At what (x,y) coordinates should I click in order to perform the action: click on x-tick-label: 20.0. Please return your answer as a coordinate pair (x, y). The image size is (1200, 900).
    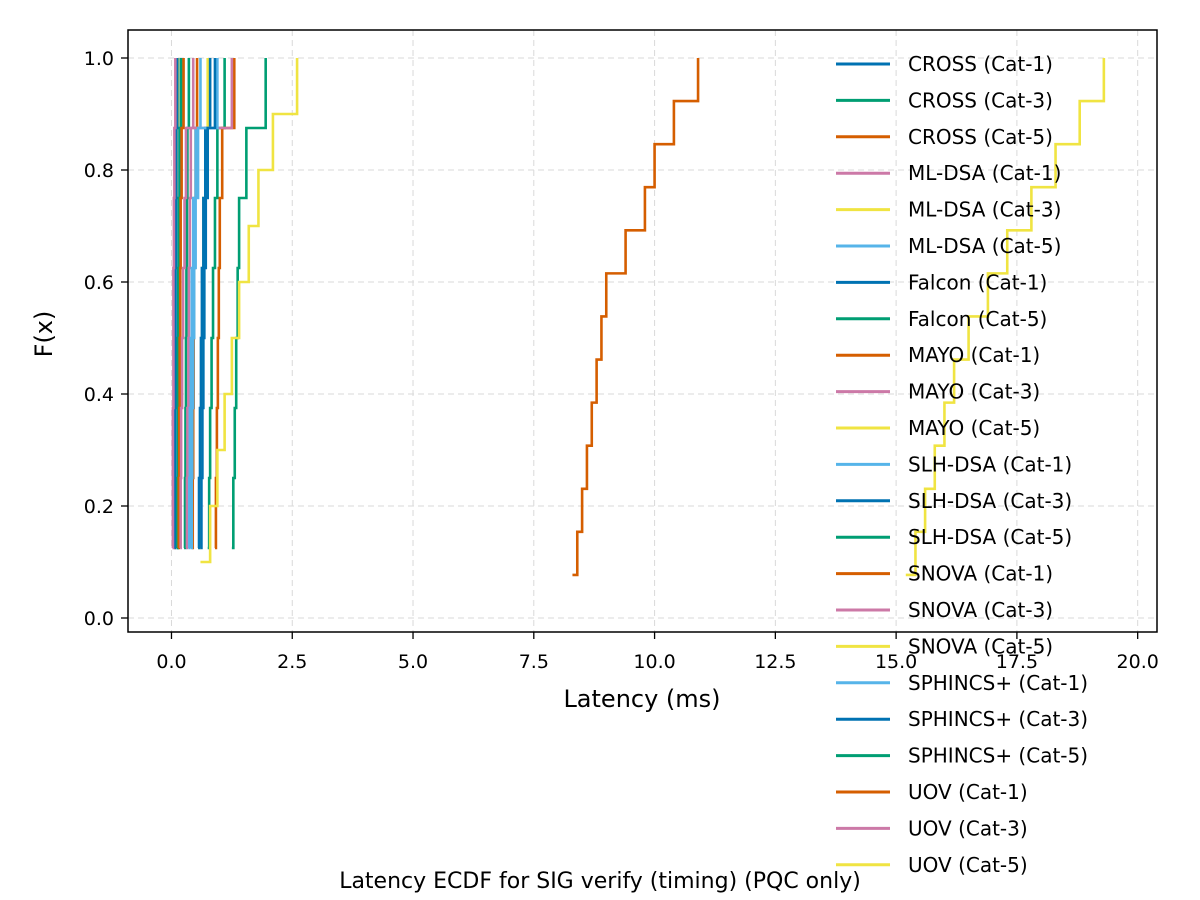
    Looking at the image, I should click on (1138, 662).